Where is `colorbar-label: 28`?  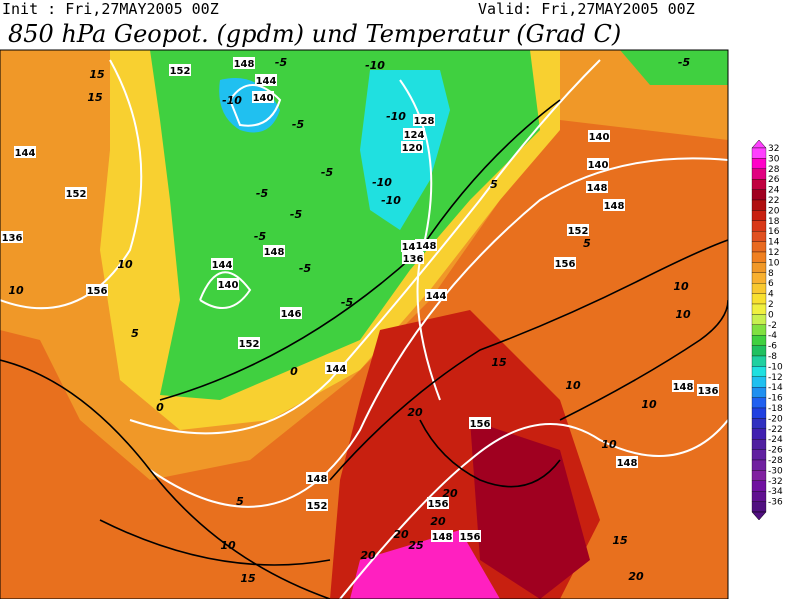 colorbar-label: 28 is located at coordinates (774, 170).